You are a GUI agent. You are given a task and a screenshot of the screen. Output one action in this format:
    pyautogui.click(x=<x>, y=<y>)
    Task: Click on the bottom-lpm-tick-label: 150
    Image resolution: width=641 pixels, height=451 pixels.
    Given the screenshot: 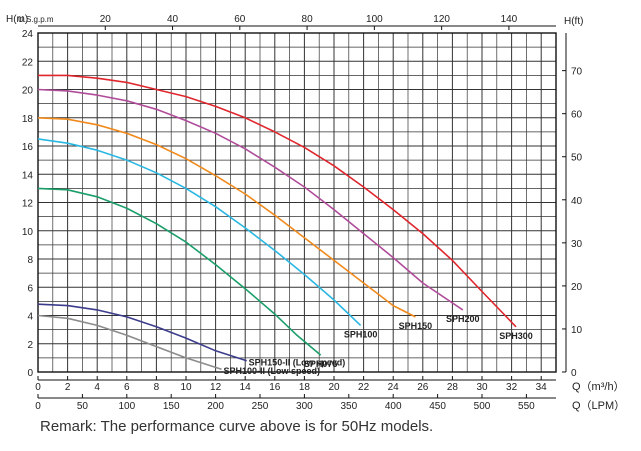 What is the action you would take?
    pyautogui.click(x=171, y=406)
    